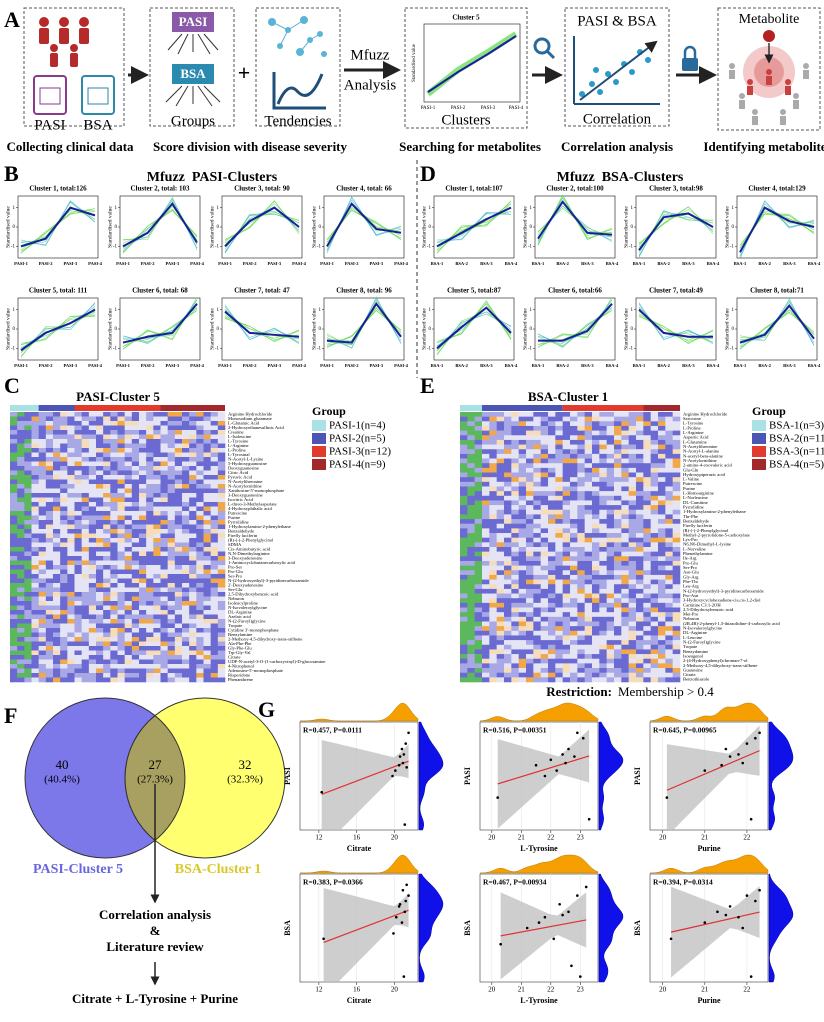  Describe the element at coordinates (298, 67) in the screenshot. I see `step-box` at that location.